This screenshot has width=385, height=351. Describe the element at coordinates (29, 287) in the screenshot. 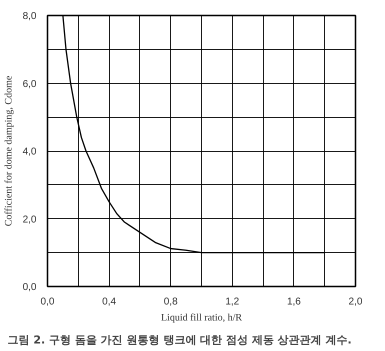

I see `y-tick-label: 0,0` at that location.